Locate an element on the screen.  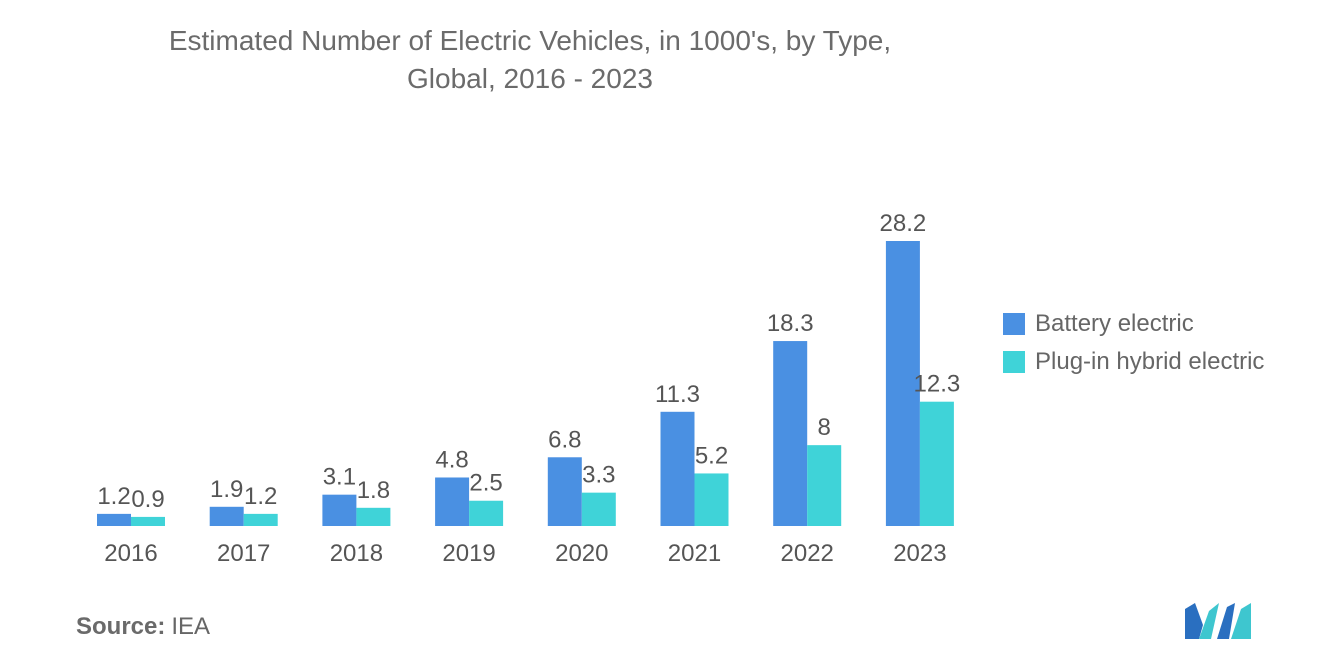
bar-battery-2022 is located at coordinates (790, 433).